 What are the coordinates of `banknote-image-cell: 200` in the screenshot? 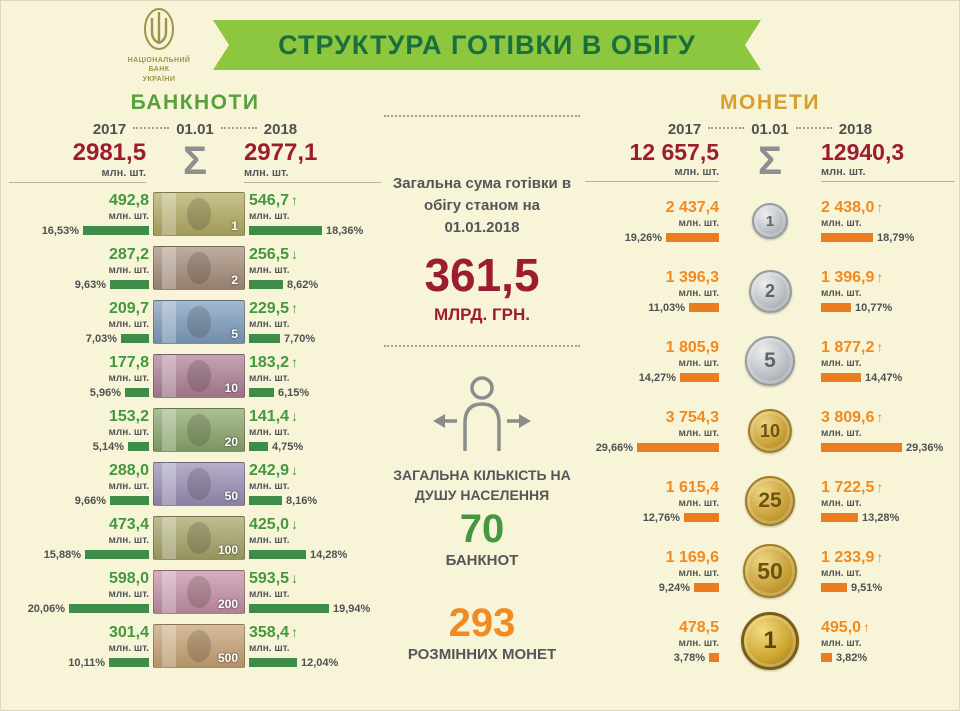 It's located at (199, 592).